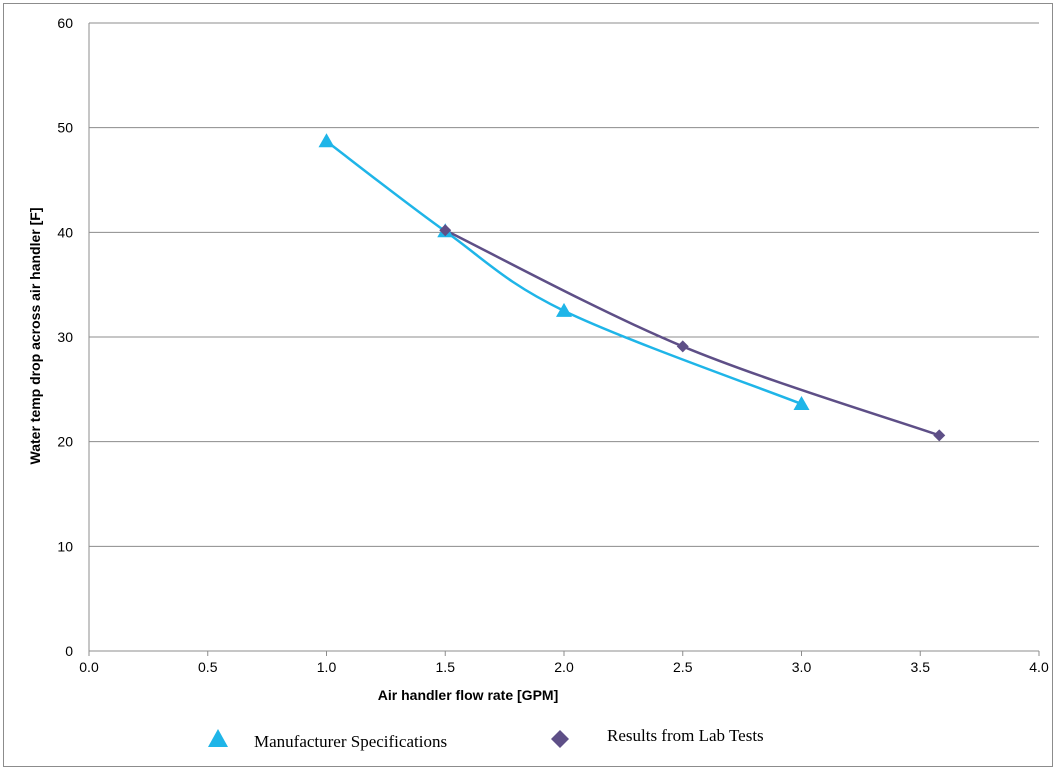  Describe the element at coordinates (921, 667) in the screenshot. I see `x-tick-label: 3.5` at that location.